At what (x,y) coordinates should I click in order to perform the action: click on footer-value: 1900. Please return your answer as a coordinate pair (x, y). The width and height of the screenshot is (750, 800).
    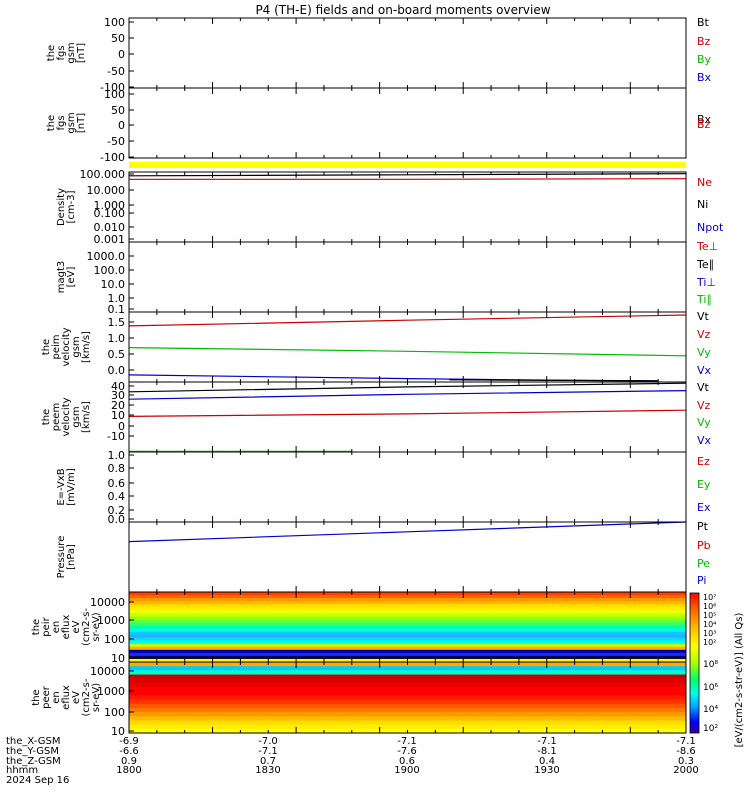
    Looking at the image, I should click on (406, 770).